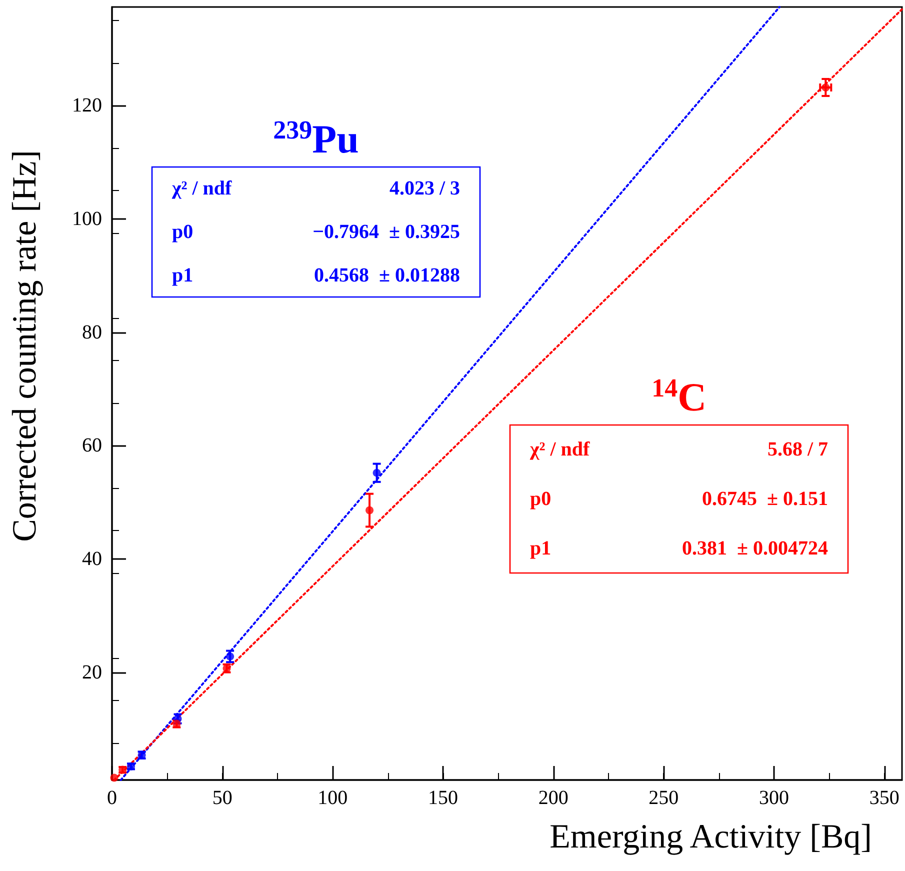 This screenshot has height=871, width=905. What do you see at coordinates (774, 798) in the screenshot?
I see `x-tick-label: 300` at bounding box center [774, 798].